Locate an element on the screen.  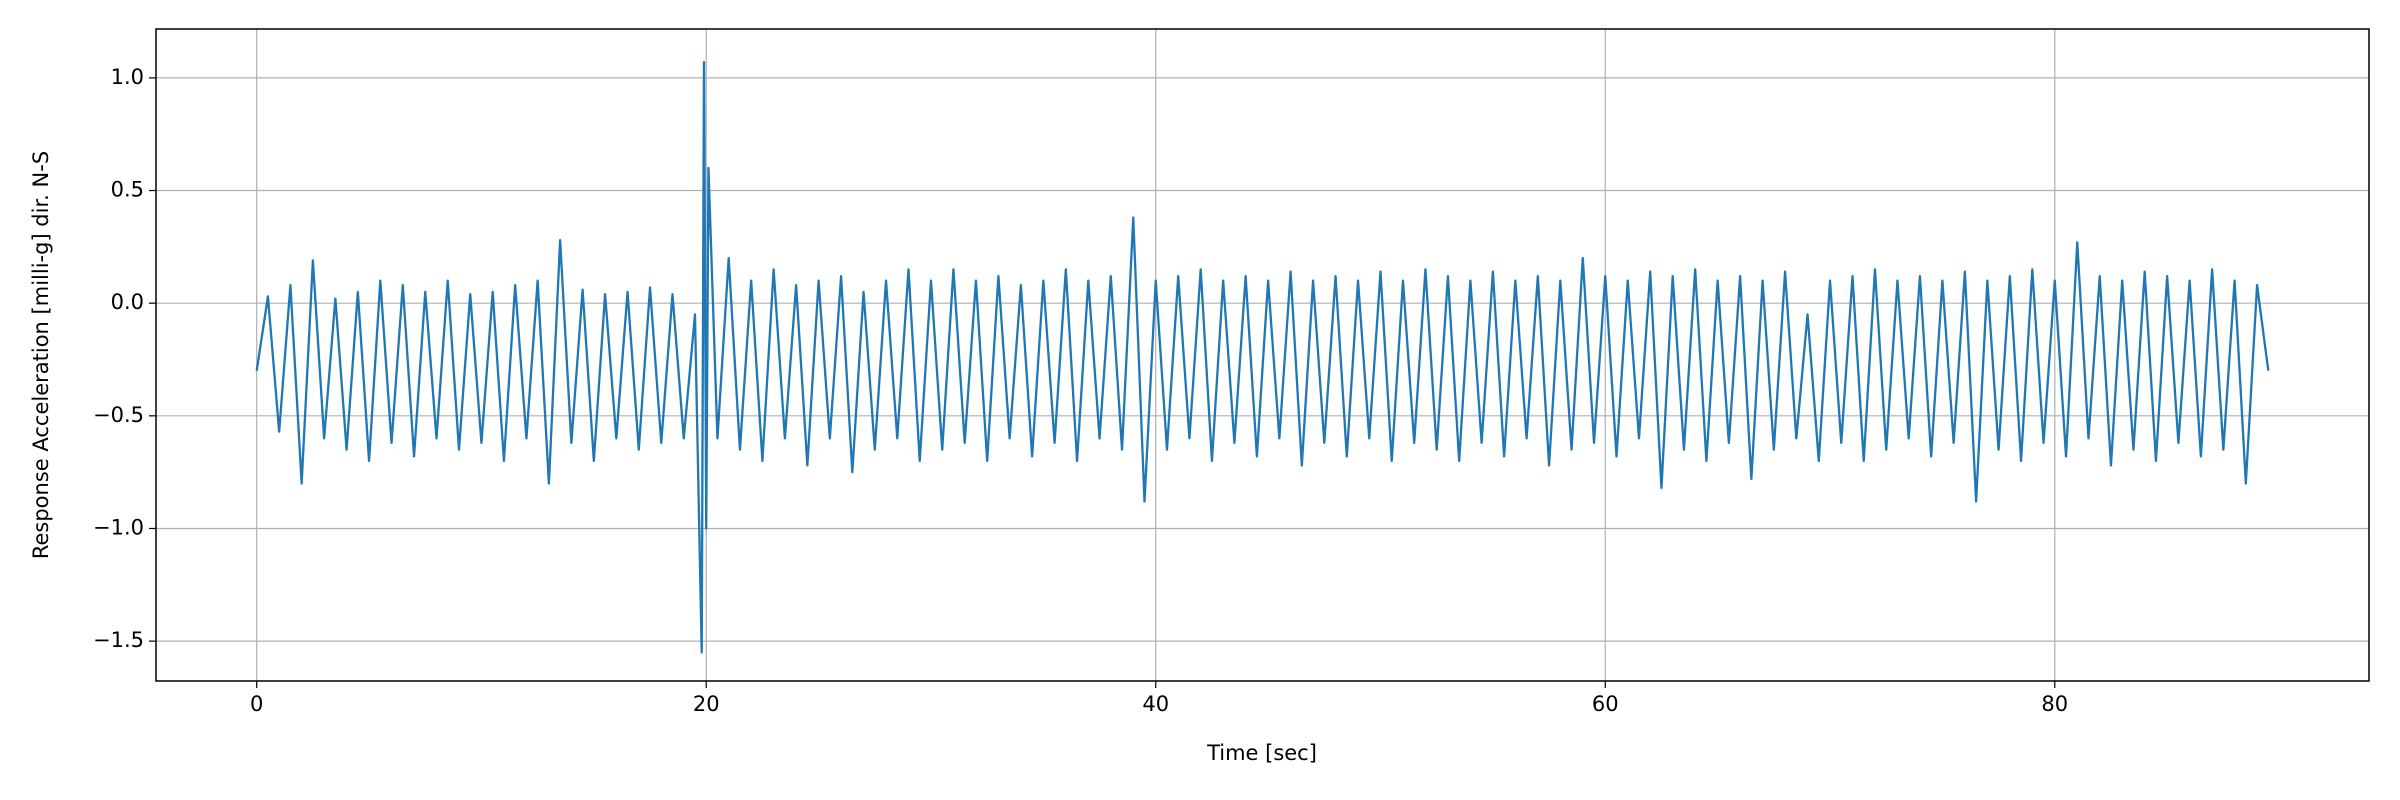
x-axis-label: Time [sec] is located at coordinates (1261, 753).